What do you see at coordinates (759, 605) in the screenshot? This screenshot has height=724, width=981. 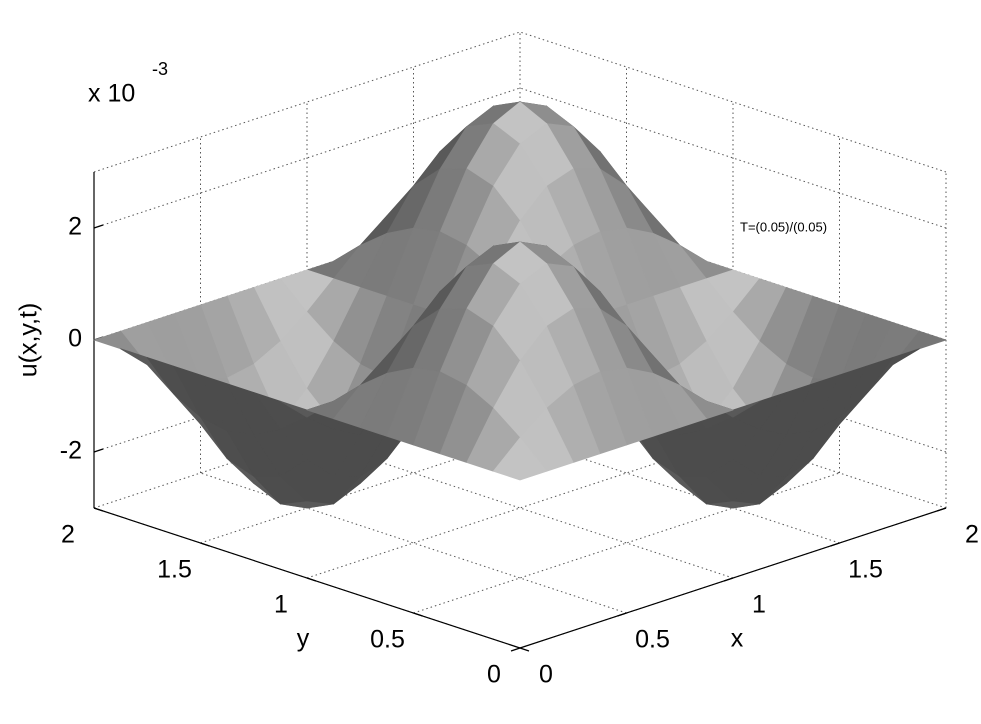 I see `x-tick-label: 1` at bounding box center [759, 605].